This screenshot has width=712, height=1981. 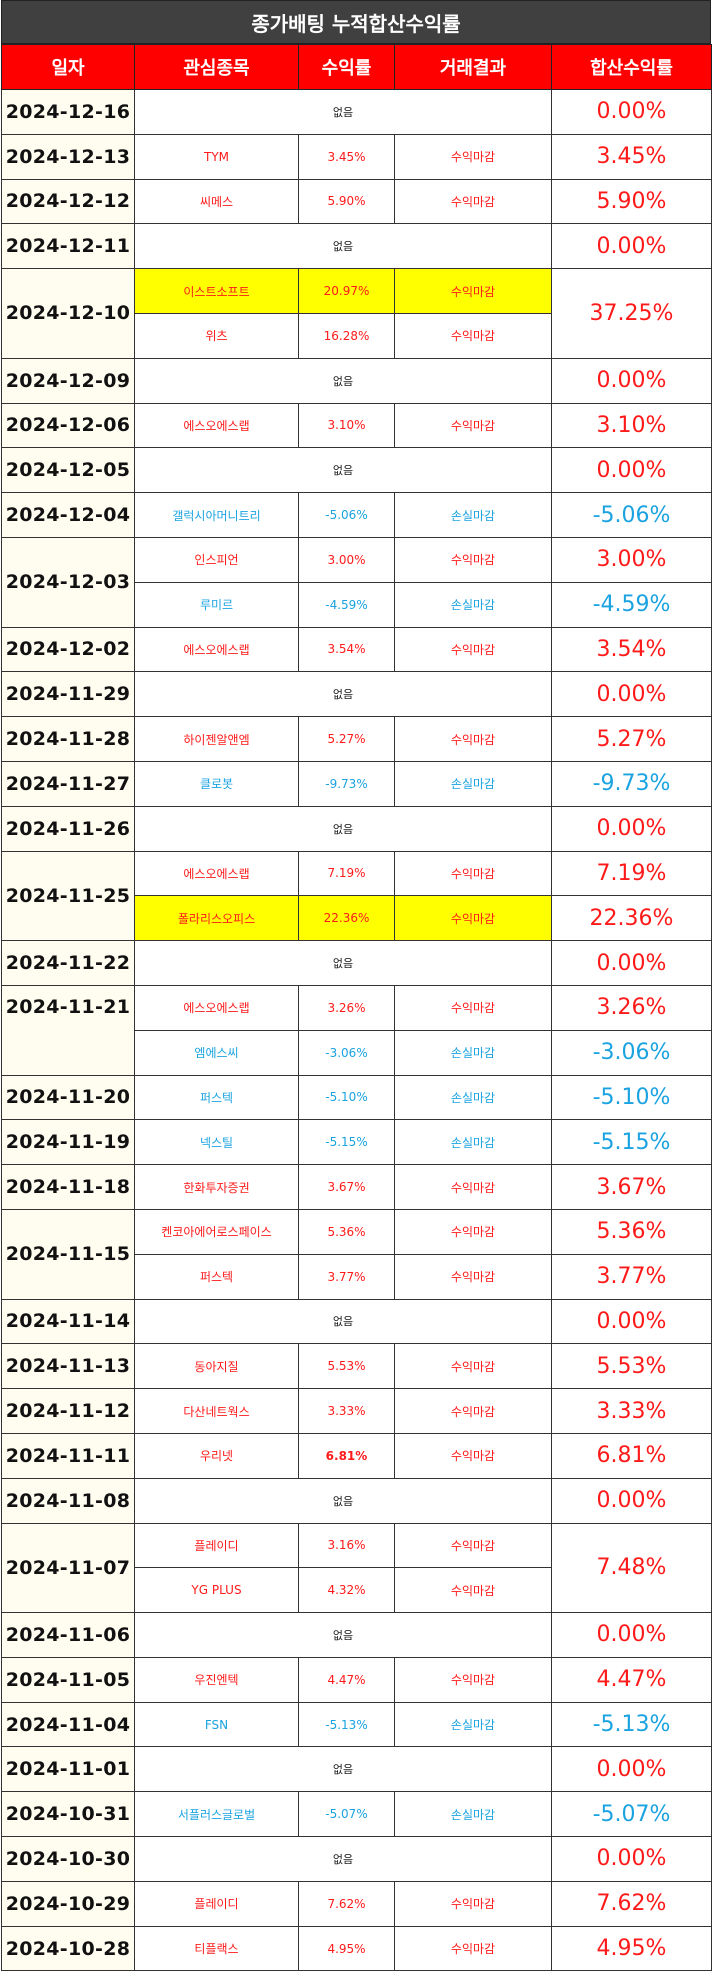 What do you see at coordinates (68, 380) in the screenshot?
I see `date-cell: 2024-12-09` at bounding box center [68, 380].